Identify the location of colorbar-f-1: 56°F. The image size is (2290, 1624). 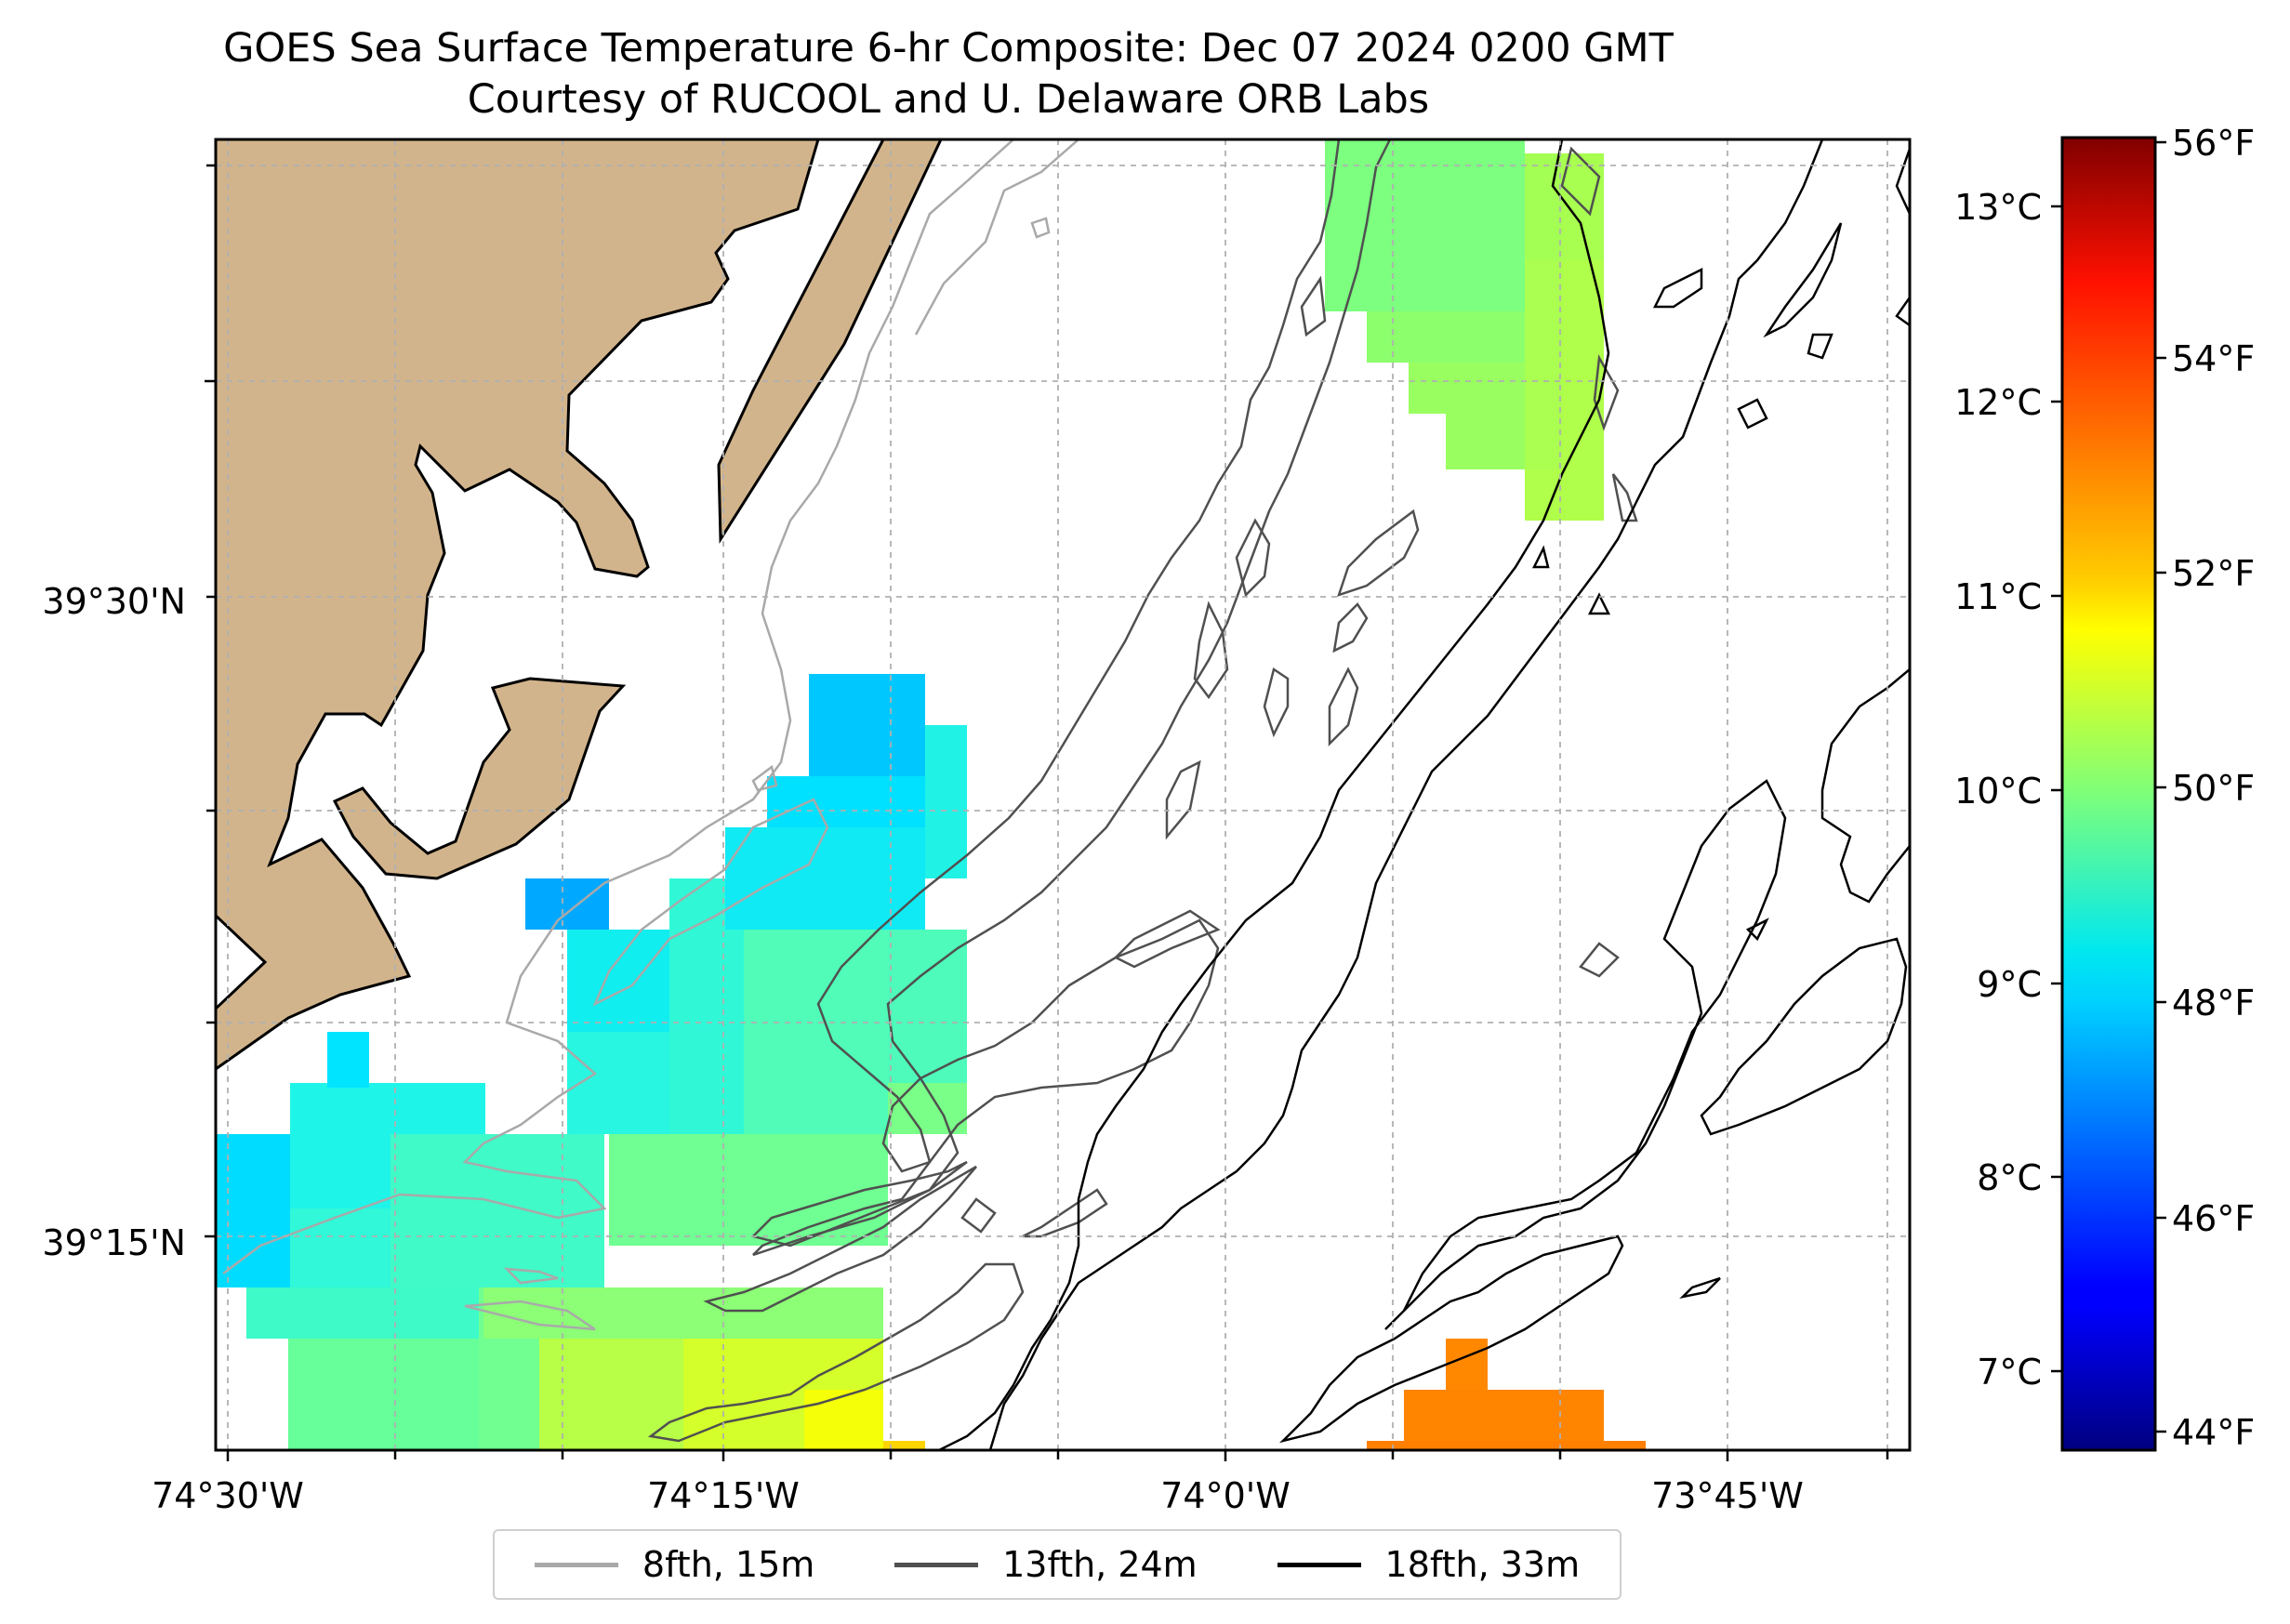
(2213, 144).